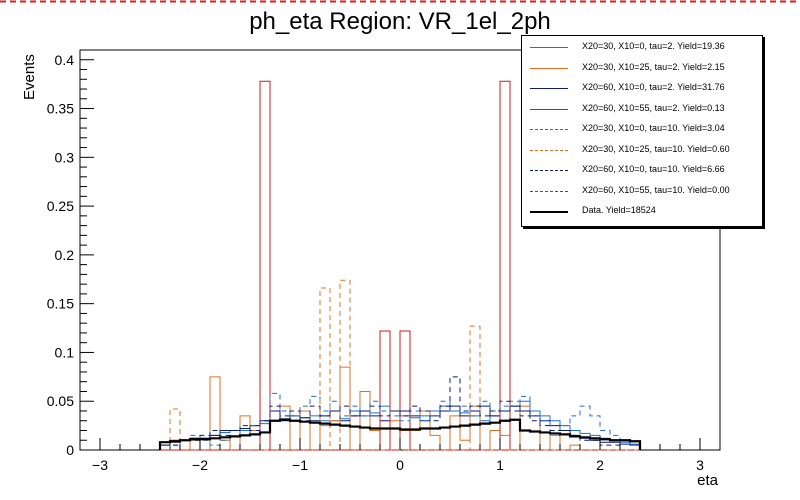 The width and height of the screenshot is (800, 500). I want to click on y-tick-label: 0.3, so click(65, 157).